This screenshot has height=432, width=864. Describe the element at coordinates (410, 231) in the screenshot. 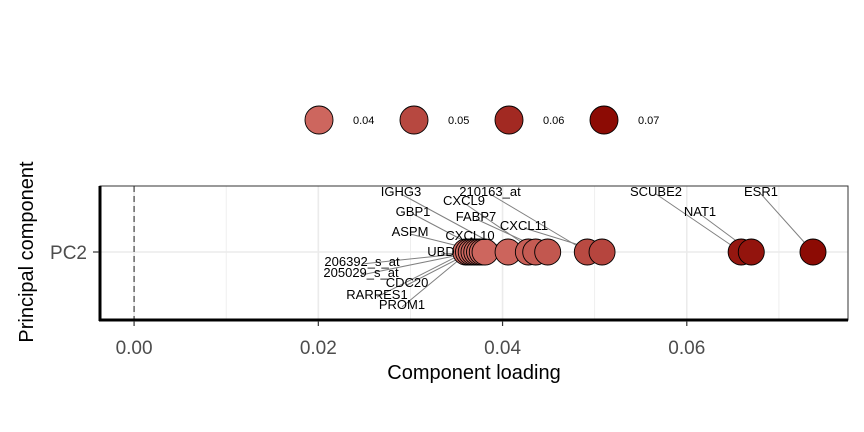

I see `label-aspm: ASPM` at that location.